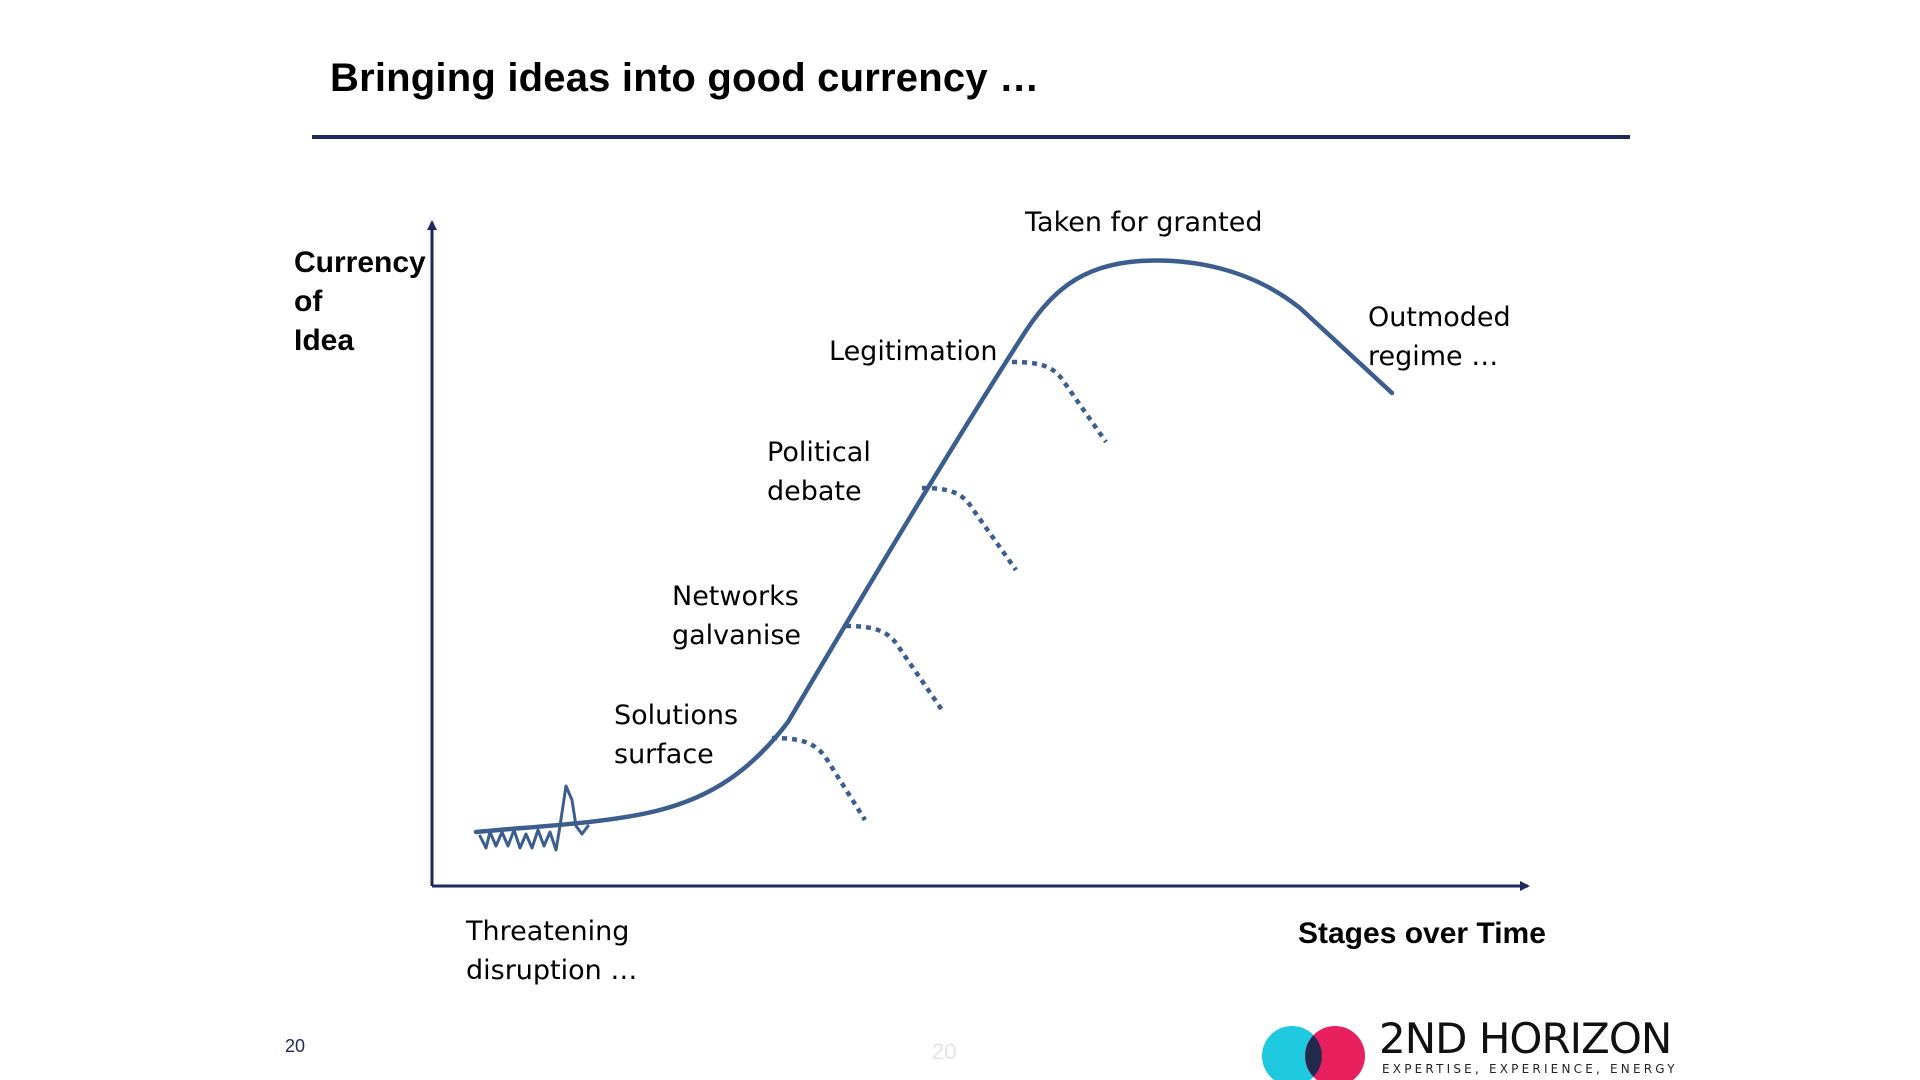  Describe the element at coordinates (819, 452) in the screenshot. I see `stage-label-political-line-1: Political` at that location.